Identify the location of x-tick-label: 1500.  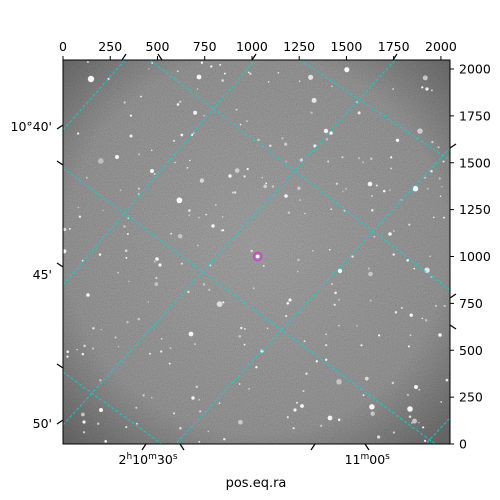
(347, 46).